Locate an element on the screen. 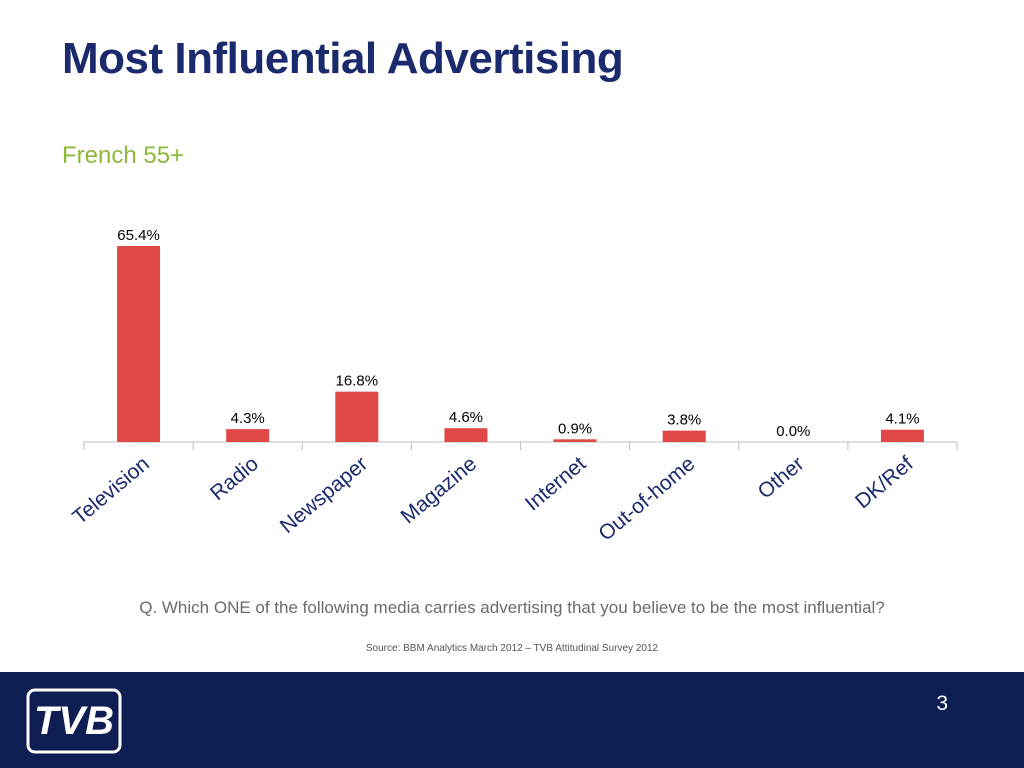 Image resolution: width=1024 pixels, height=768 pixels. bar-out-of-home is located at coordinates (684, 436).